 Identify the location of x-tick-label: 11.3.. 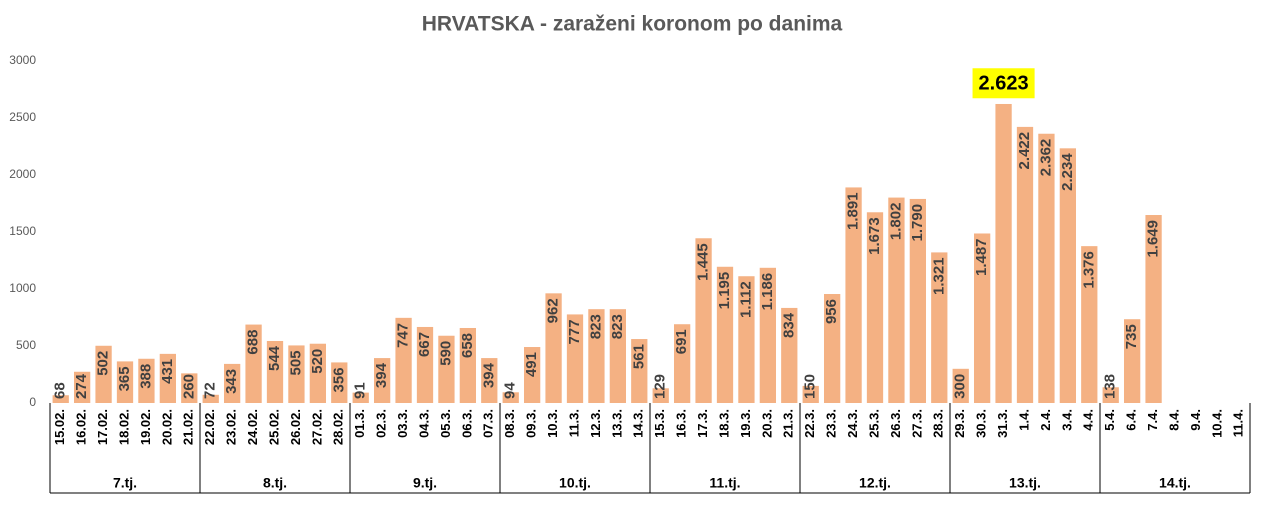
(573, 423).